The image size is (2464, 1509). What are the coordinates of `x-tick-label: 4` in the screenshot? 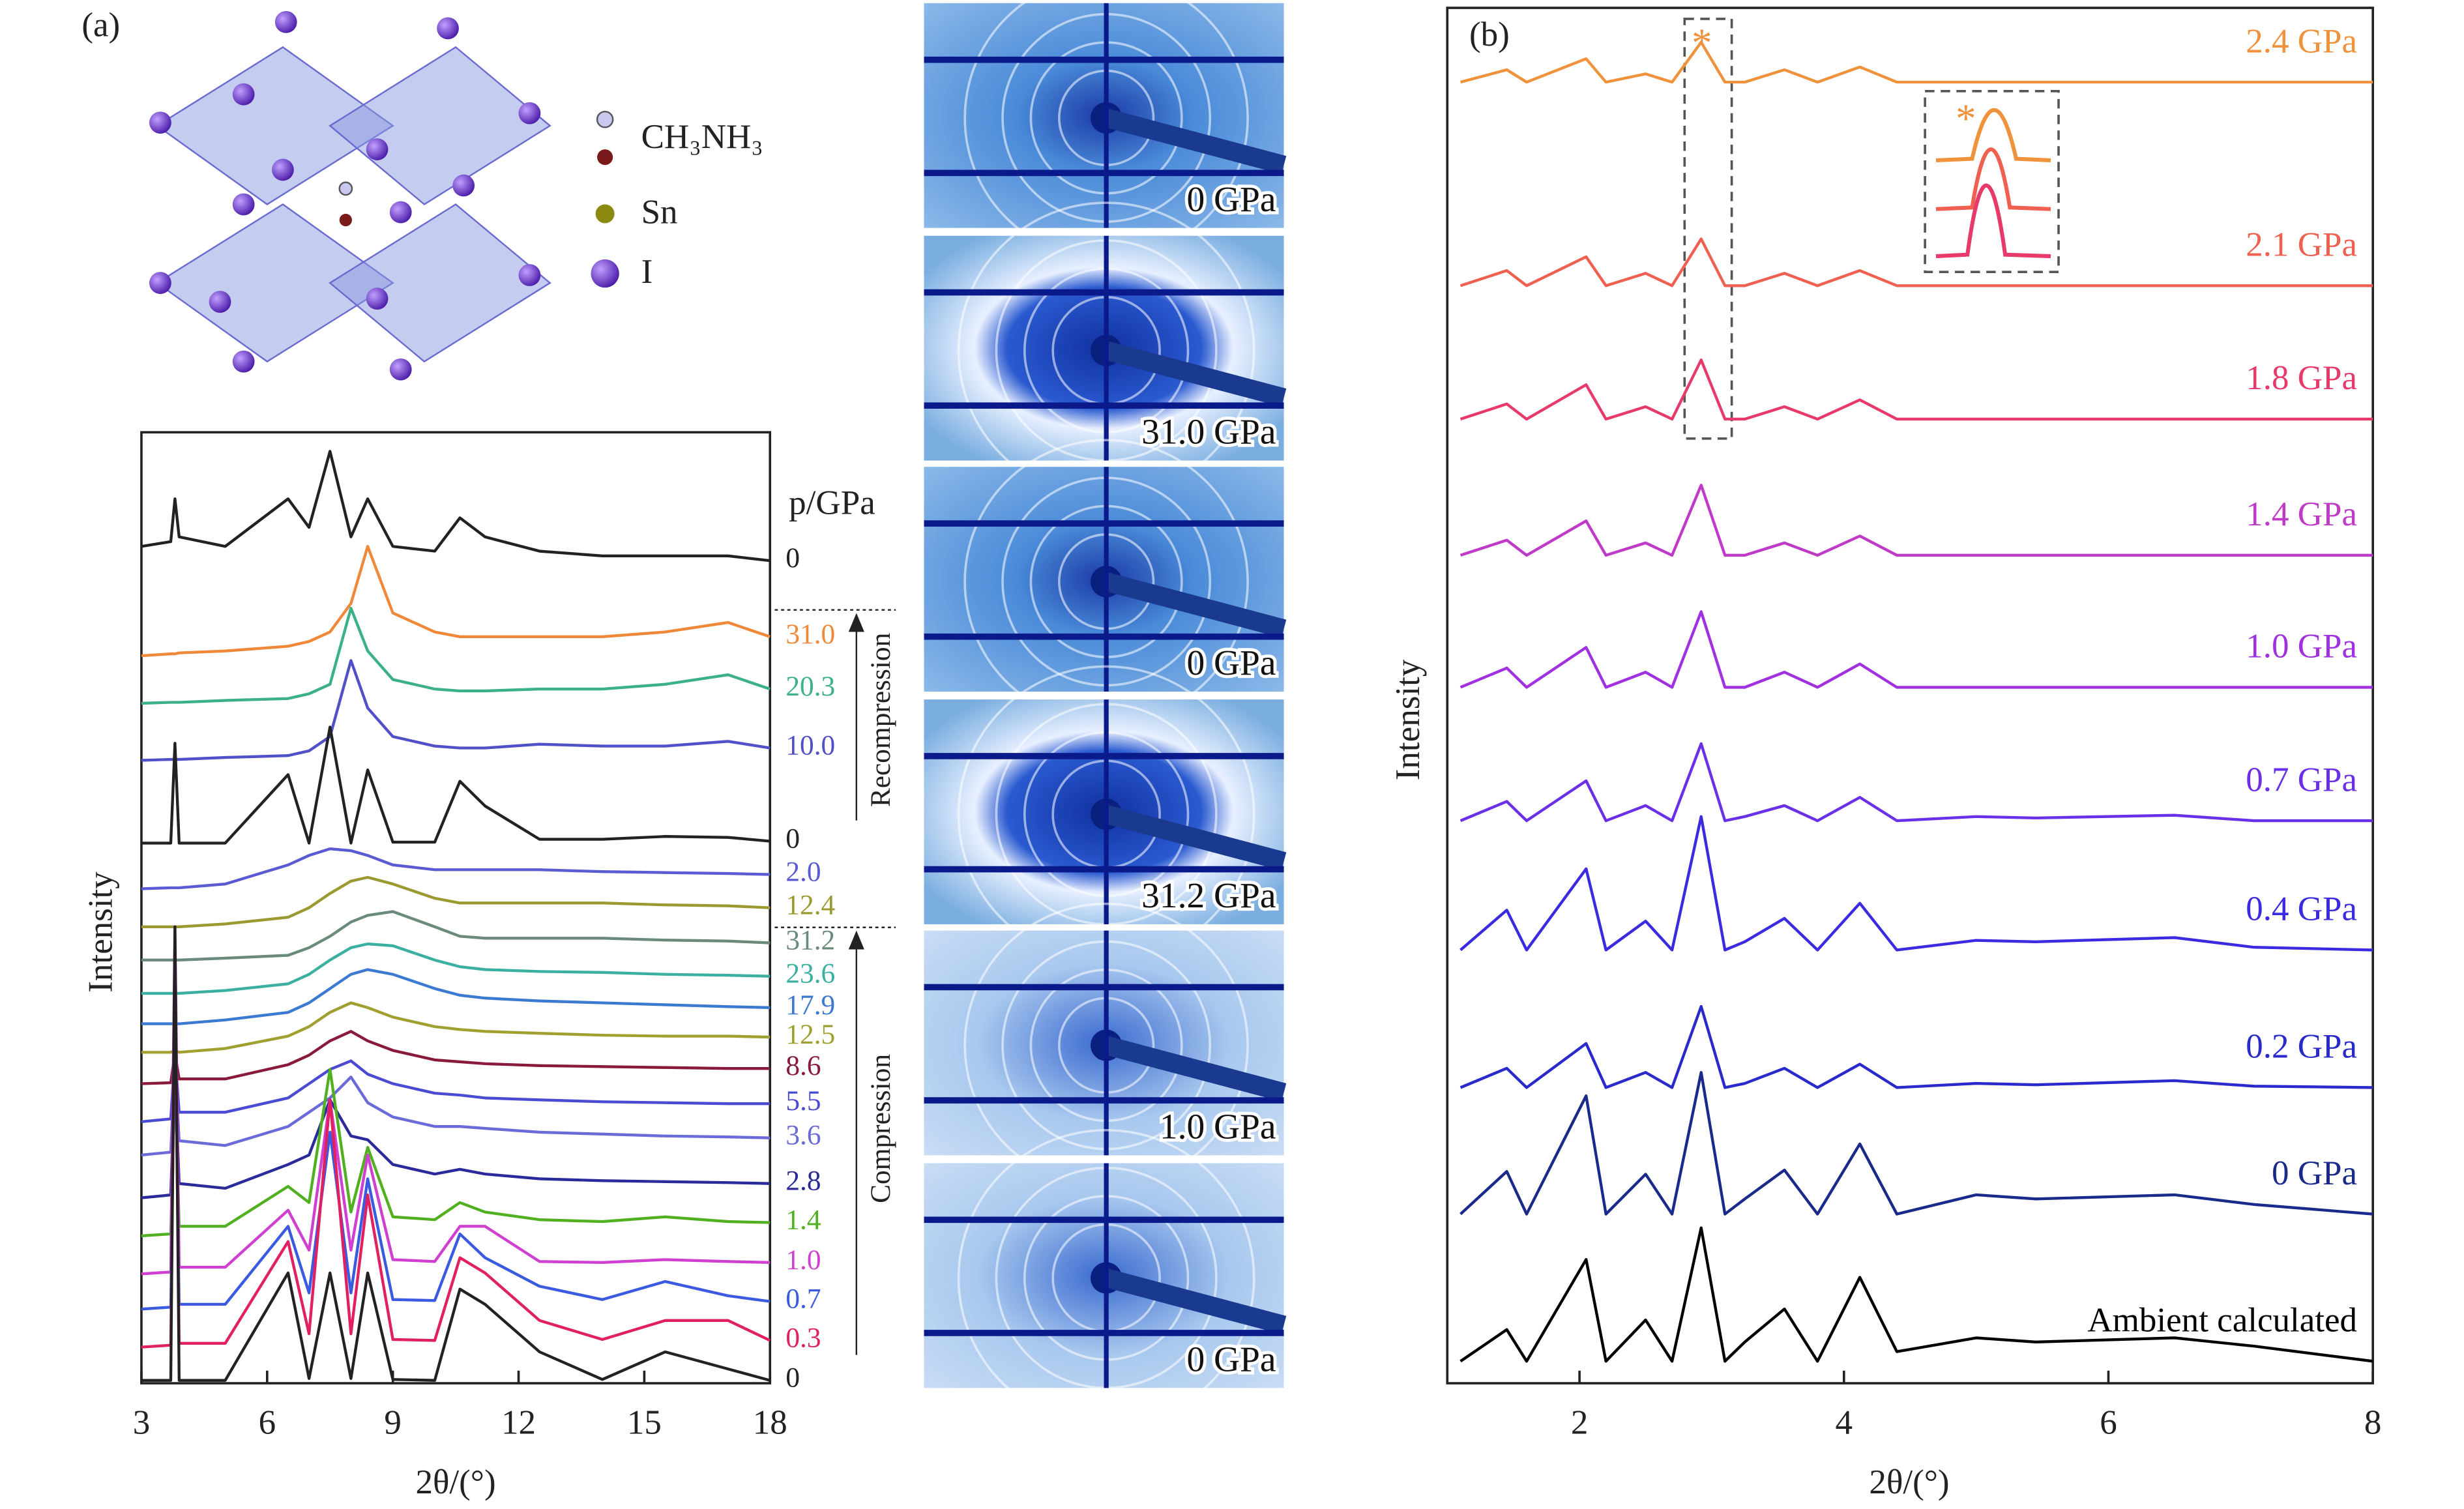 It's located at (1845, 1422).